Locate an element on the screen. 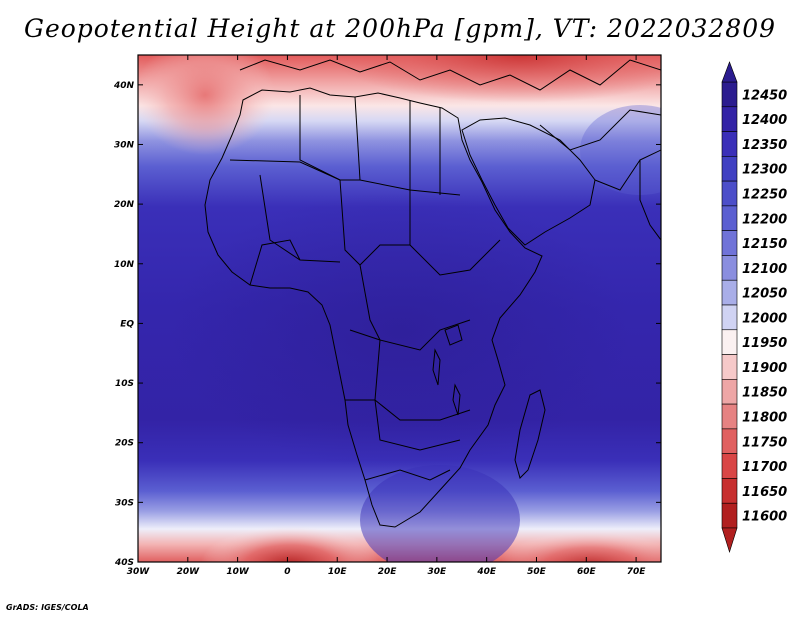 This screenshot has width=800, height=622. madagascar-coastline is located at coordinates (530, 434).